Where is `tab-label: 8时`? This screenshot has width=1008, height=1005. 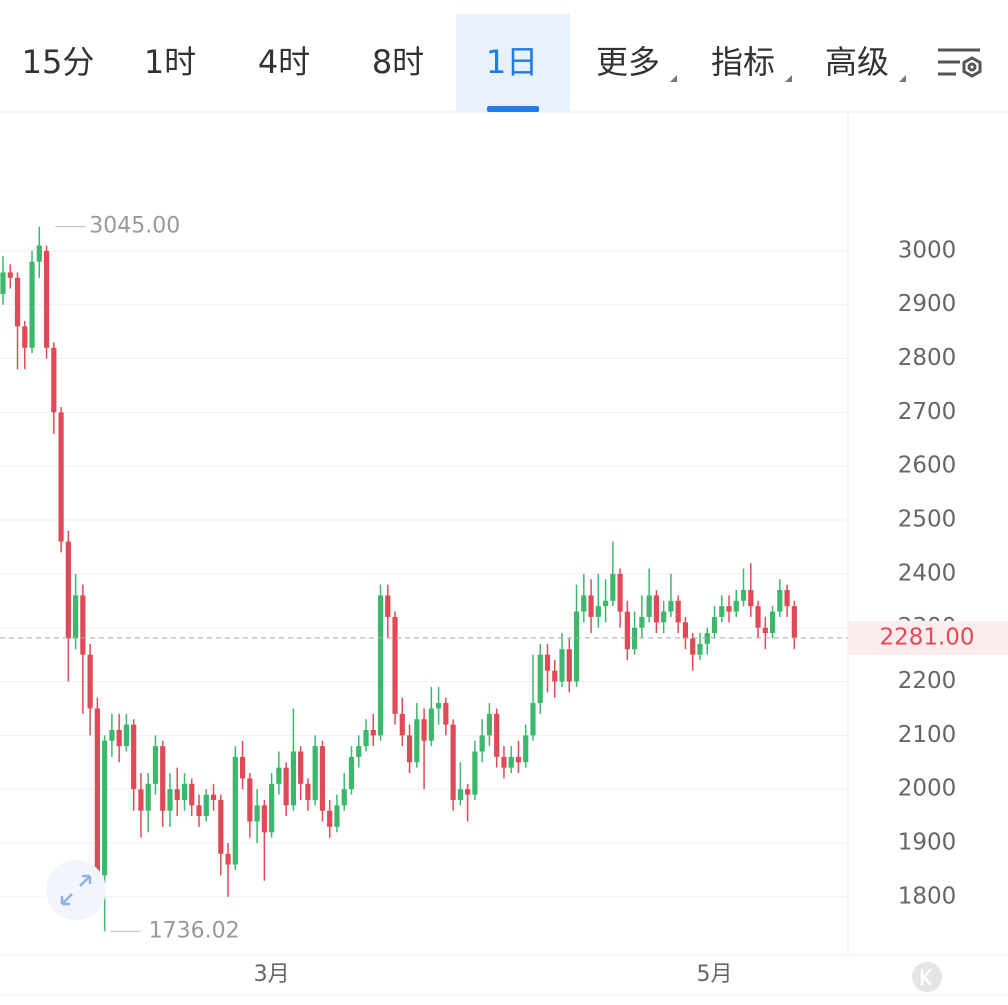
tab-label: 8时 is located at coordinates (398, 62).